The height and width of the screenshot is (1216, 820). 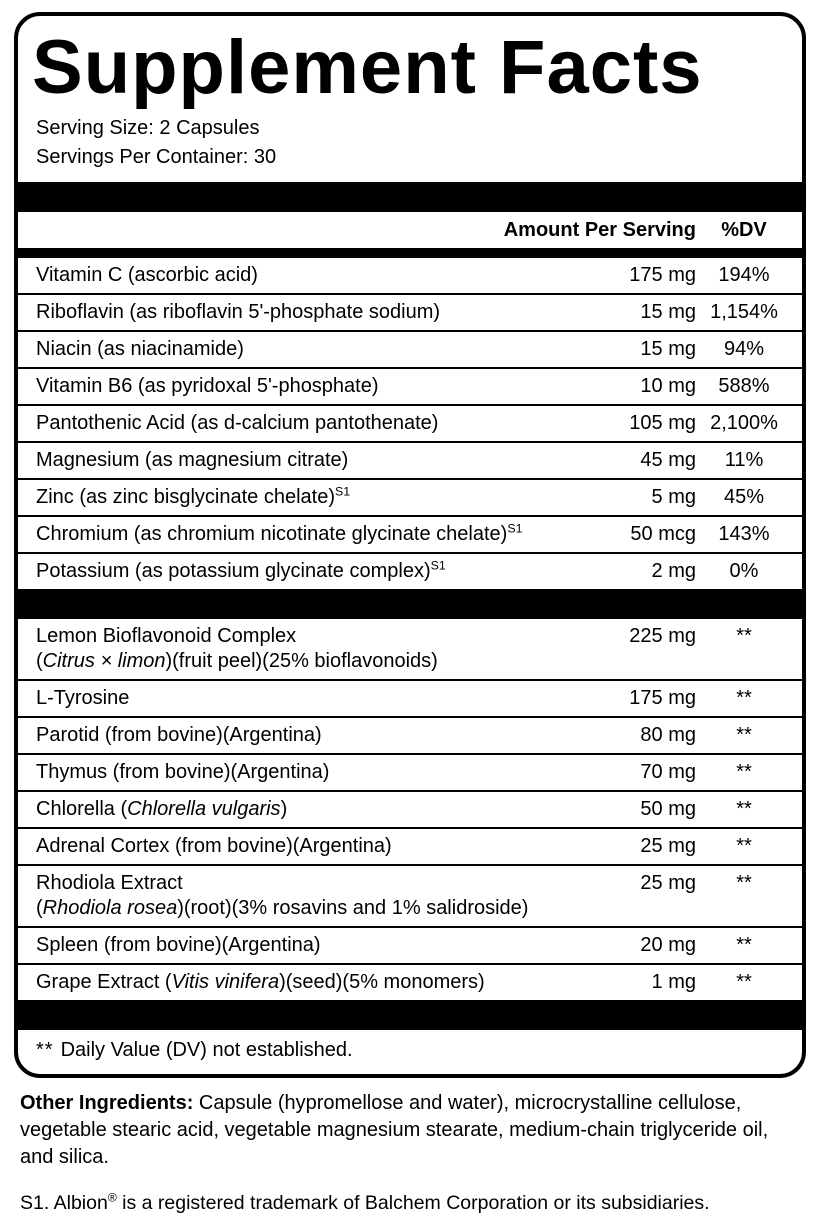 What do you see at coordinates (668, 460) in the screenshot?
I see `ingredient-amount: 45 mg` at bounding box center [668, 460].